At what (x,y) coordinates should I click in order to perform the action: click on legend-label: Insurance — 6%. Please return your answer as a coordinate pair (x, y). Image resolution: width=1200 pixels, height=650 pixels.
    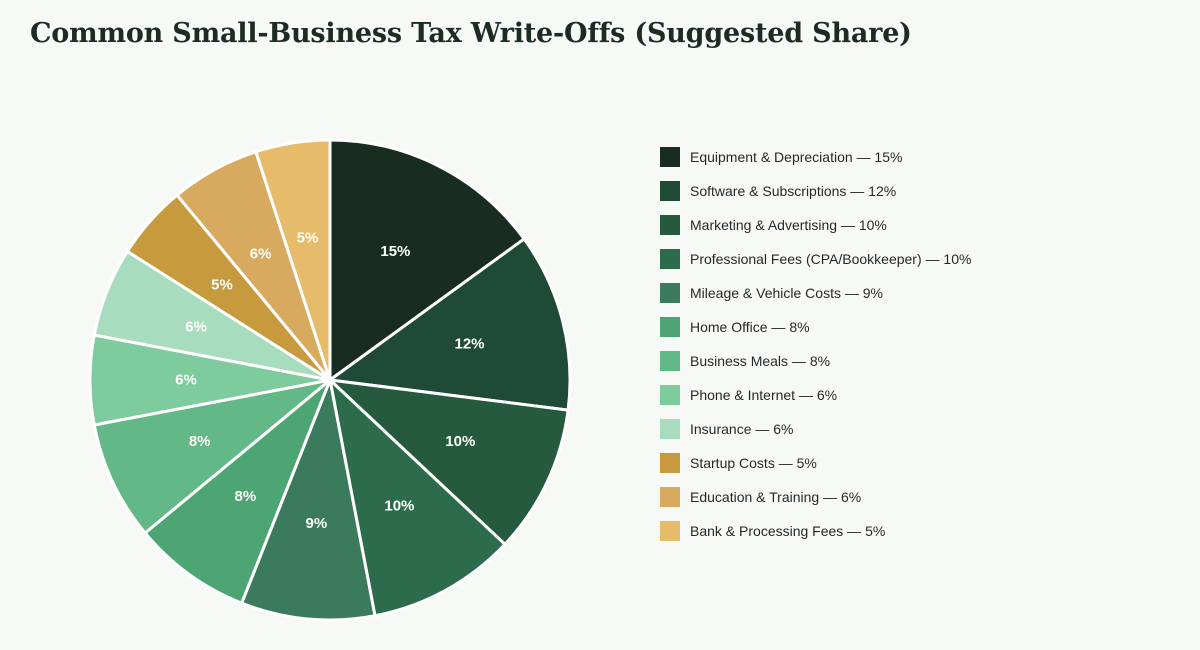
    Looking at the image, I should click on (742, 429).